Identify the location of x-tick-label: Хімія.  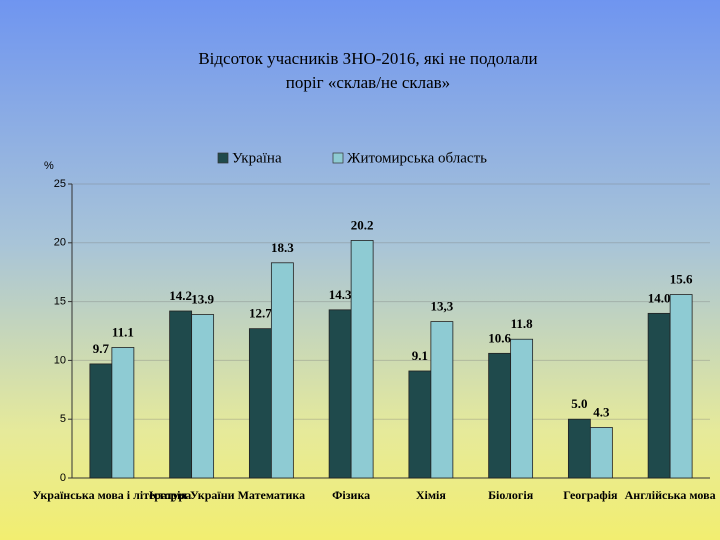
(431, 495).